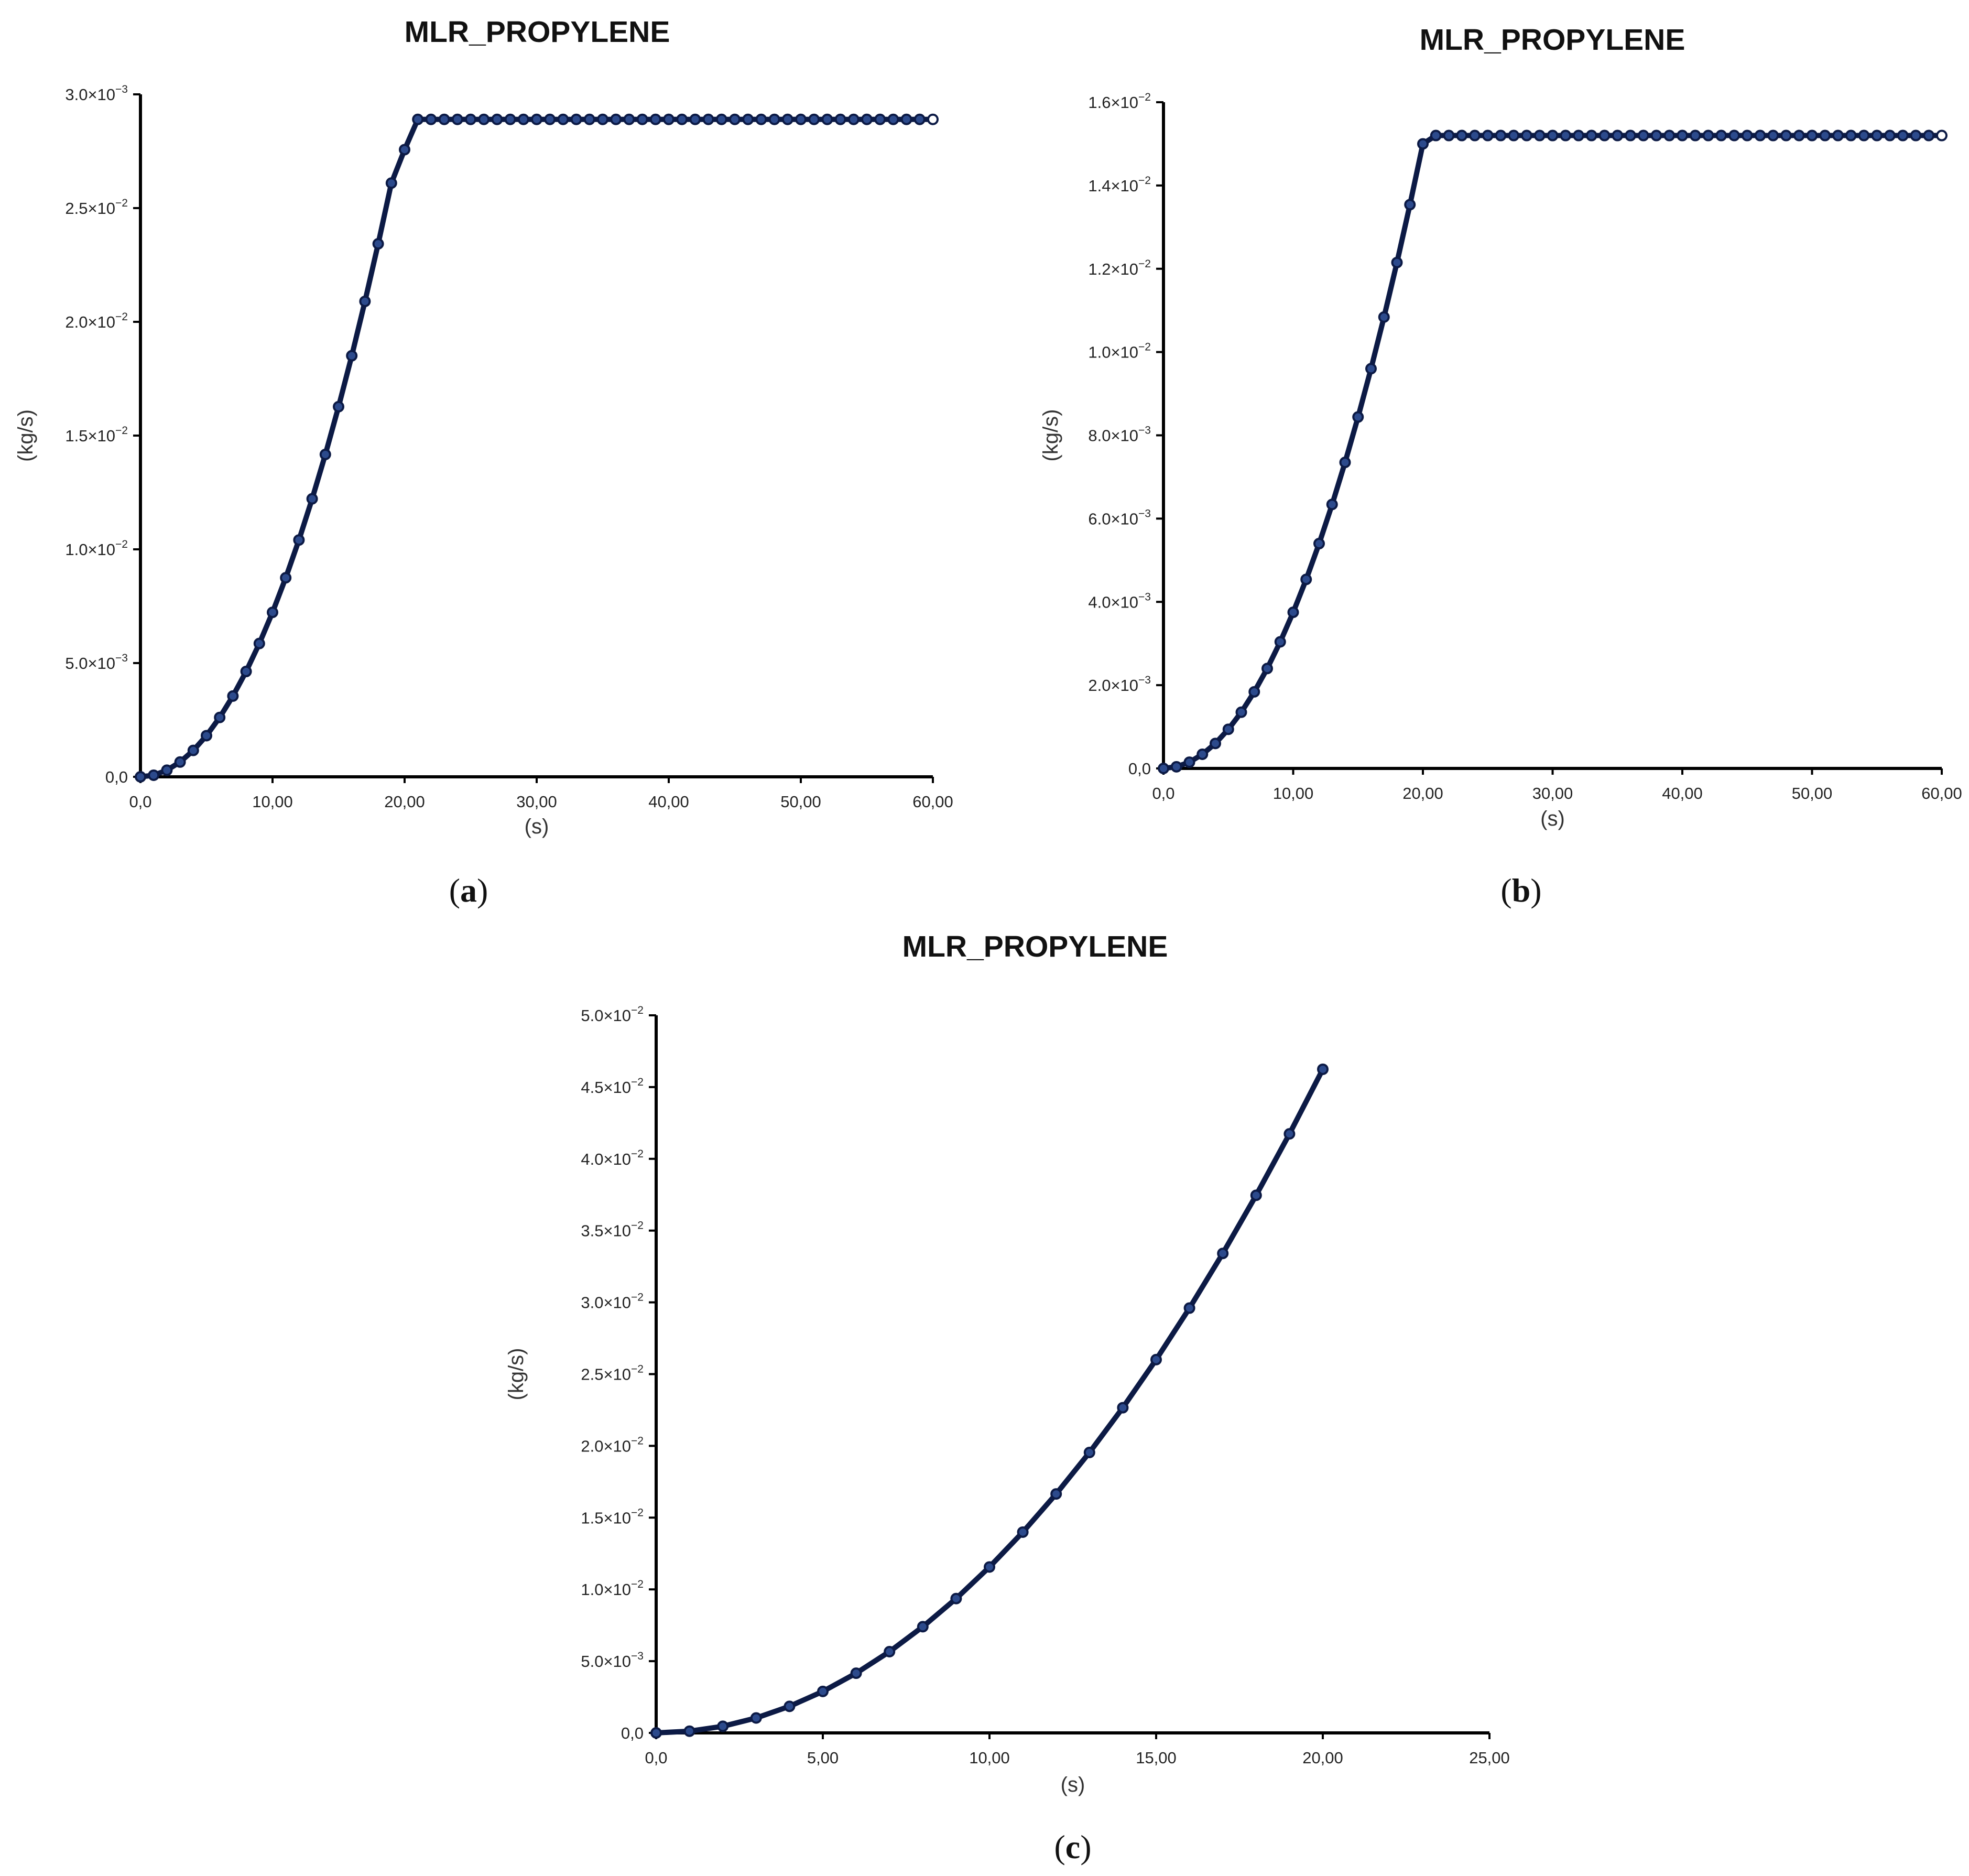 This screenshot has width=1969, height=1876. What do you see at coordinates (1119, 601) in the screenshot?
I see `y-tick-label: 4.0×10⁻³` at bounding box center [1119, 601].